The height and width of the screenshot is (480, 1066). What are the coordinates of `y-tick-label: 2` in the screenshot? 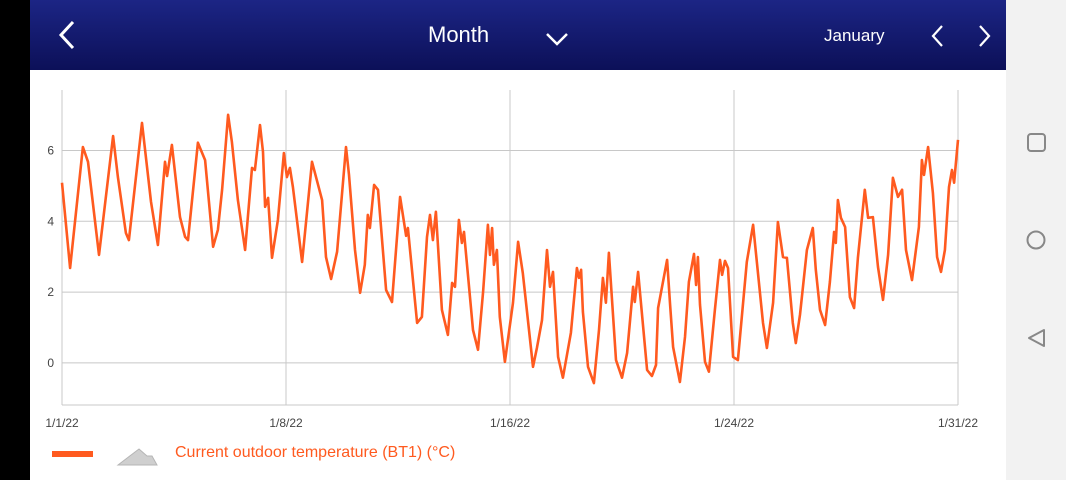 It's located at (50, 292).